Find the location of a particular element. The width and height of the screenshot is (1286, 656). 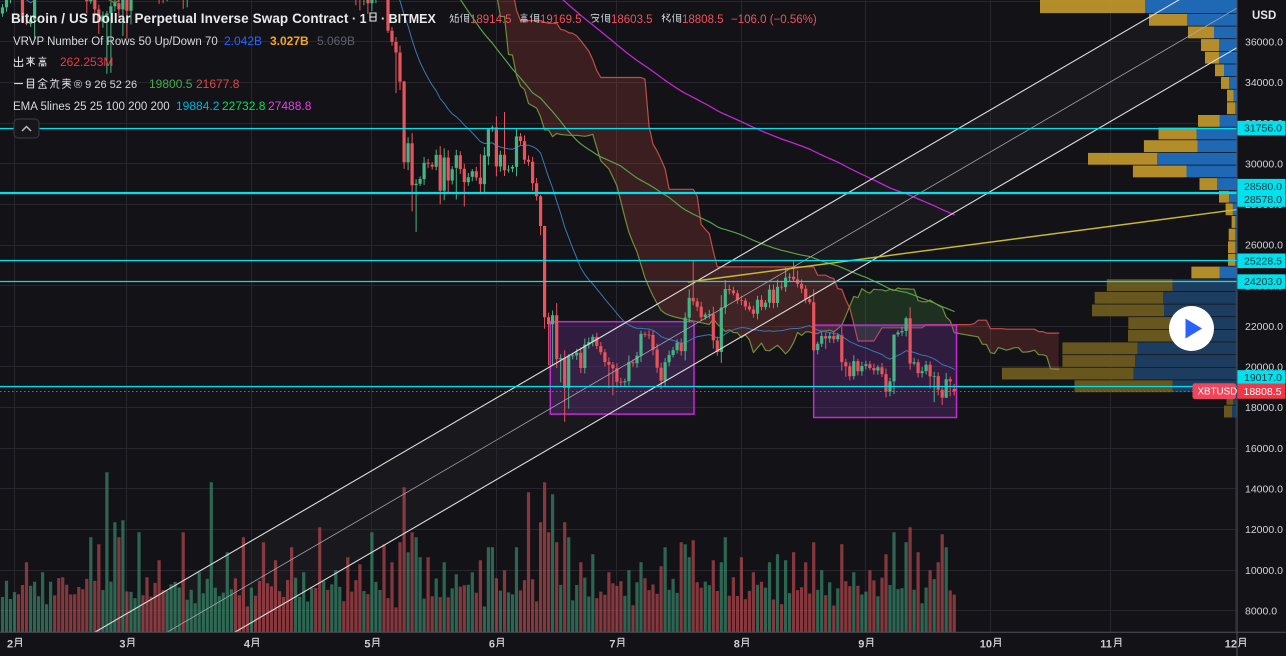

svg-text: 3 is located at coordinates (122, 645).